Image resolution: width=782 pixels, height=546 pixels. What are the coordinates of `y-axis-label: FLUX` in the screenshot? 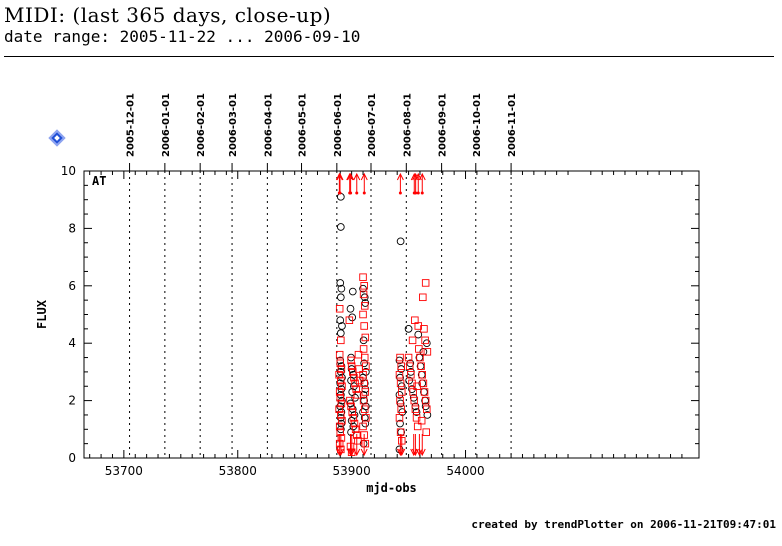 It's located at (42, 314).